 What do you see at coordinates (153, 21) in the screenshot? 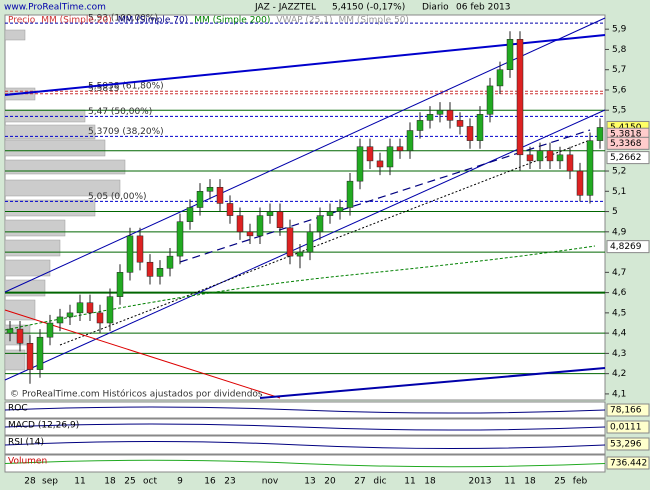
I see `legend-entry: MM (Simple 70)` at bounding box center [153, 21].